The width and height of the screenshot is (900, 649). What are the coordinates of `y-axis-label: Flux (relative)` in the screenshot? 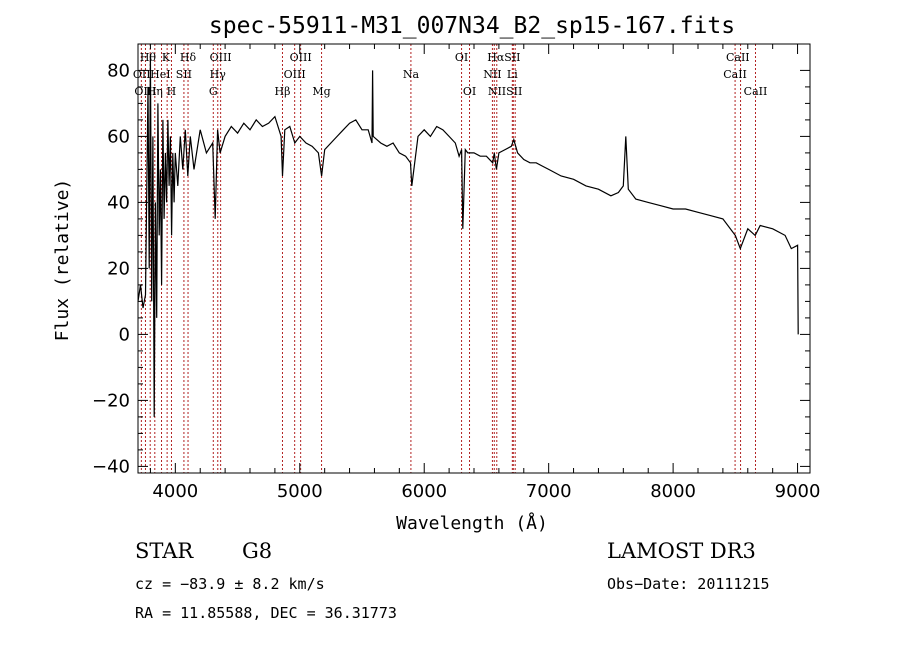 It's located at (62, 260).